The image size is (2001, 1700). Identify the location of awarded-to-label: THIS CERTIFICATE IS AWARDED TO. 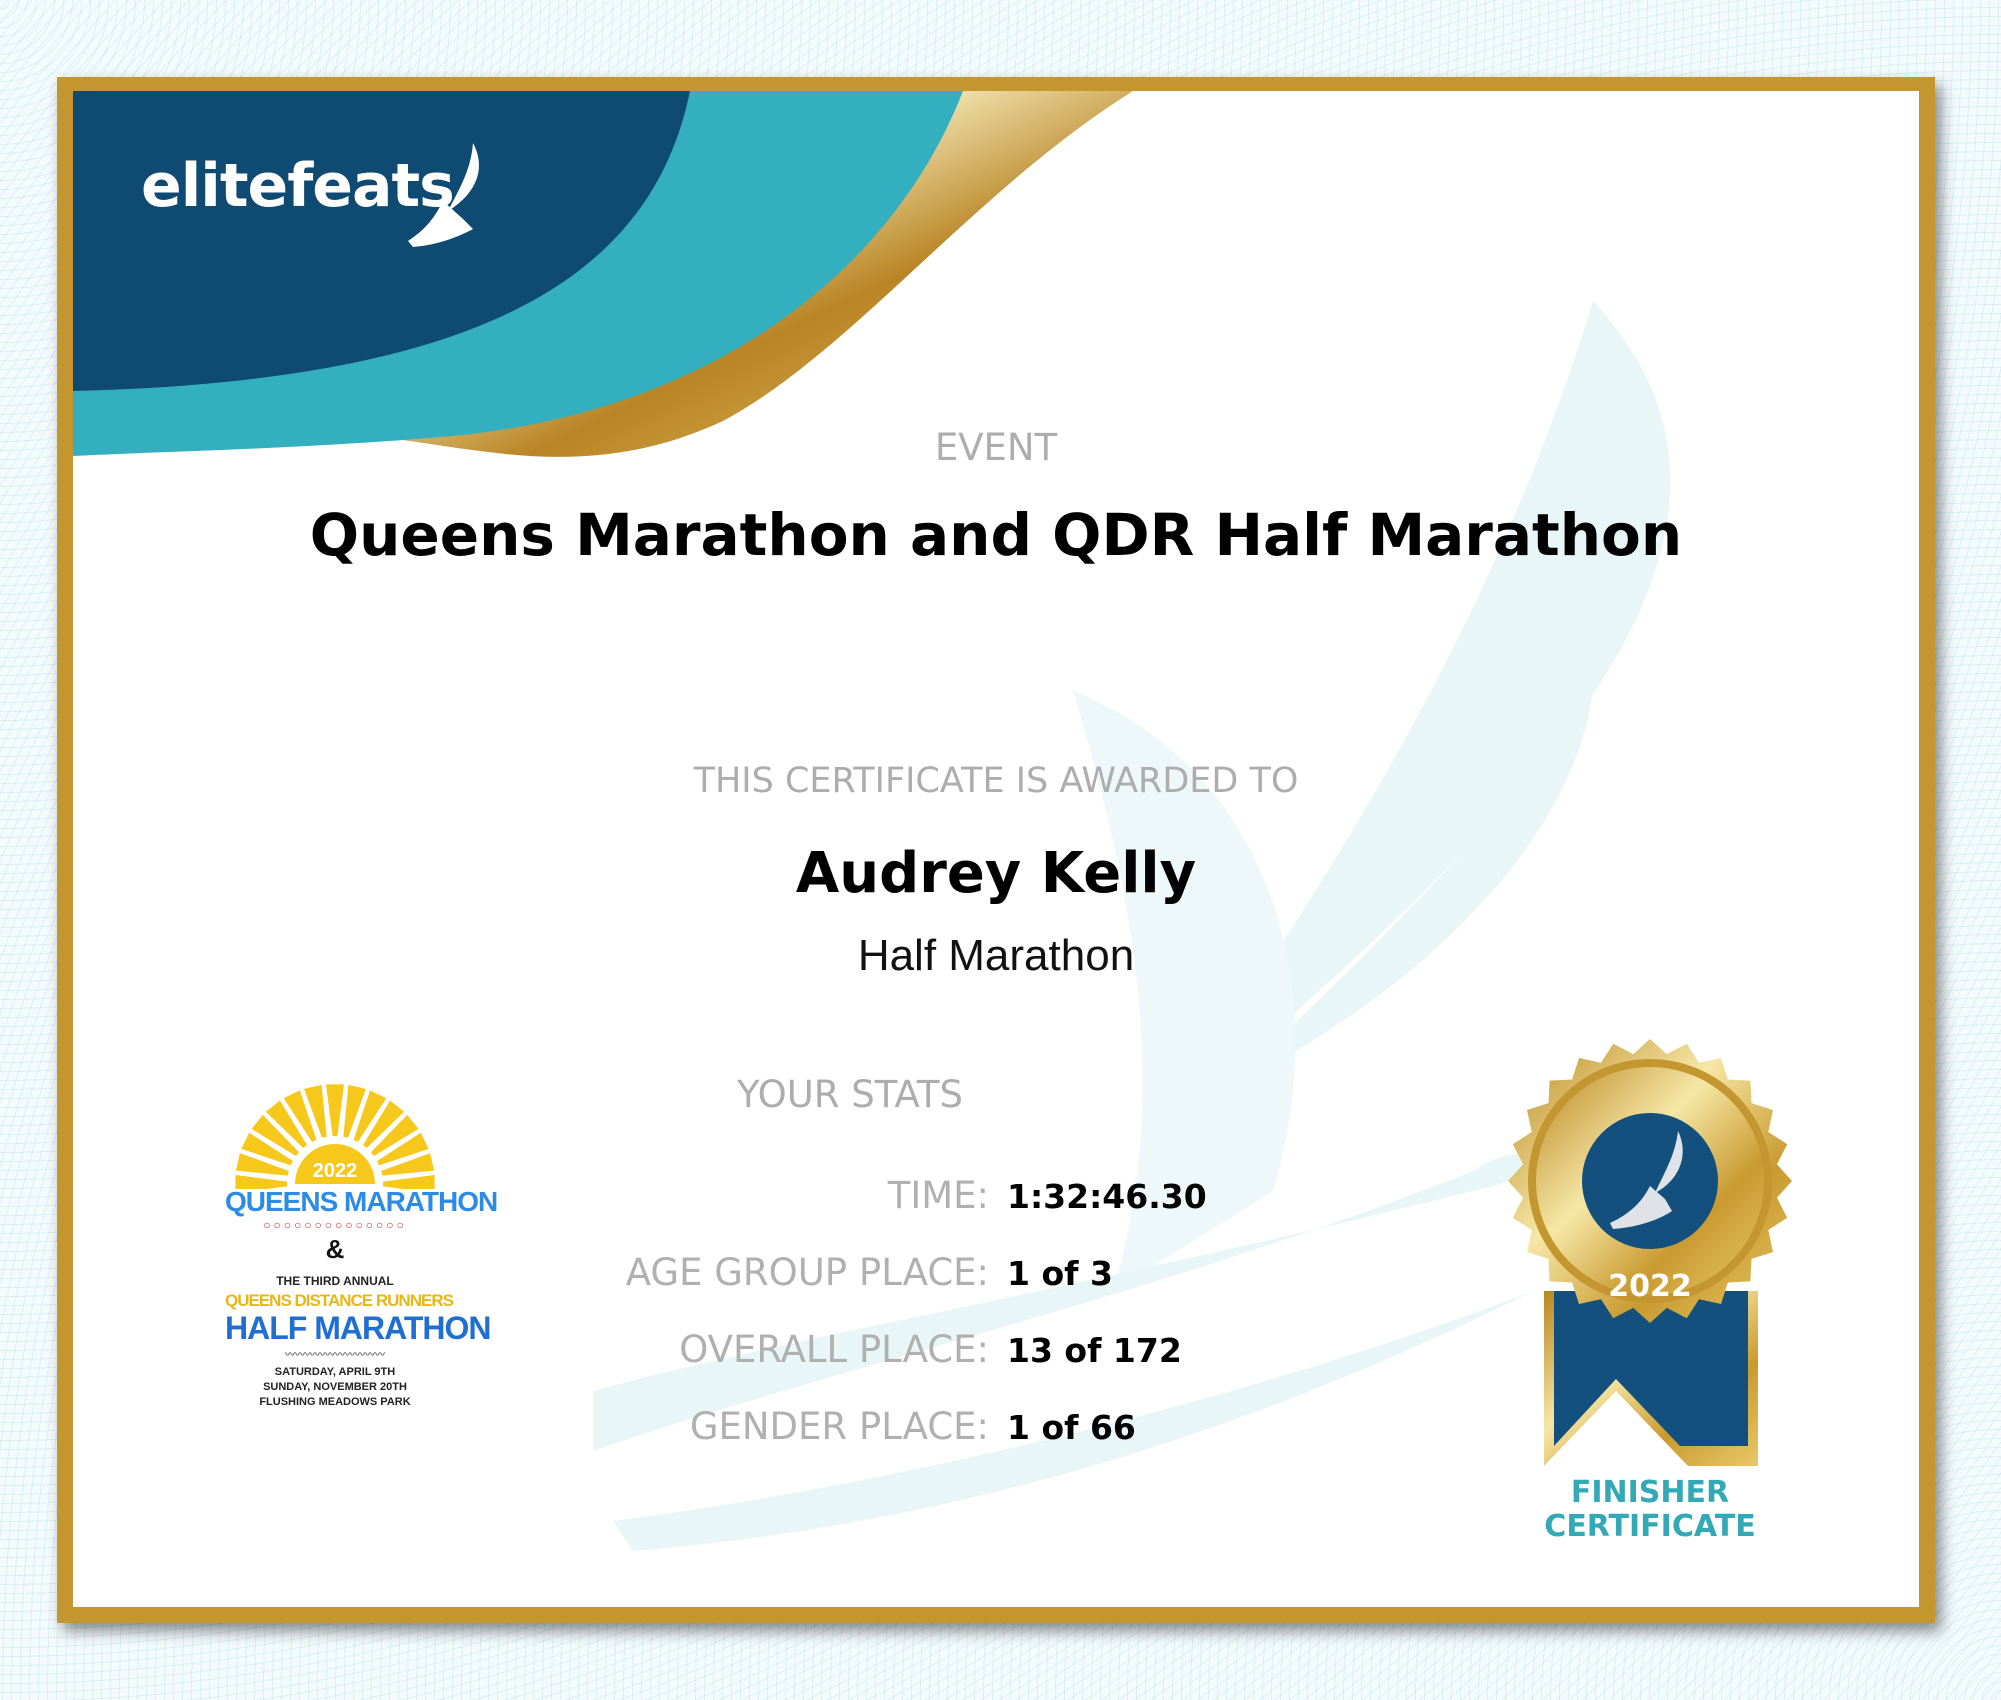
(996, 781).